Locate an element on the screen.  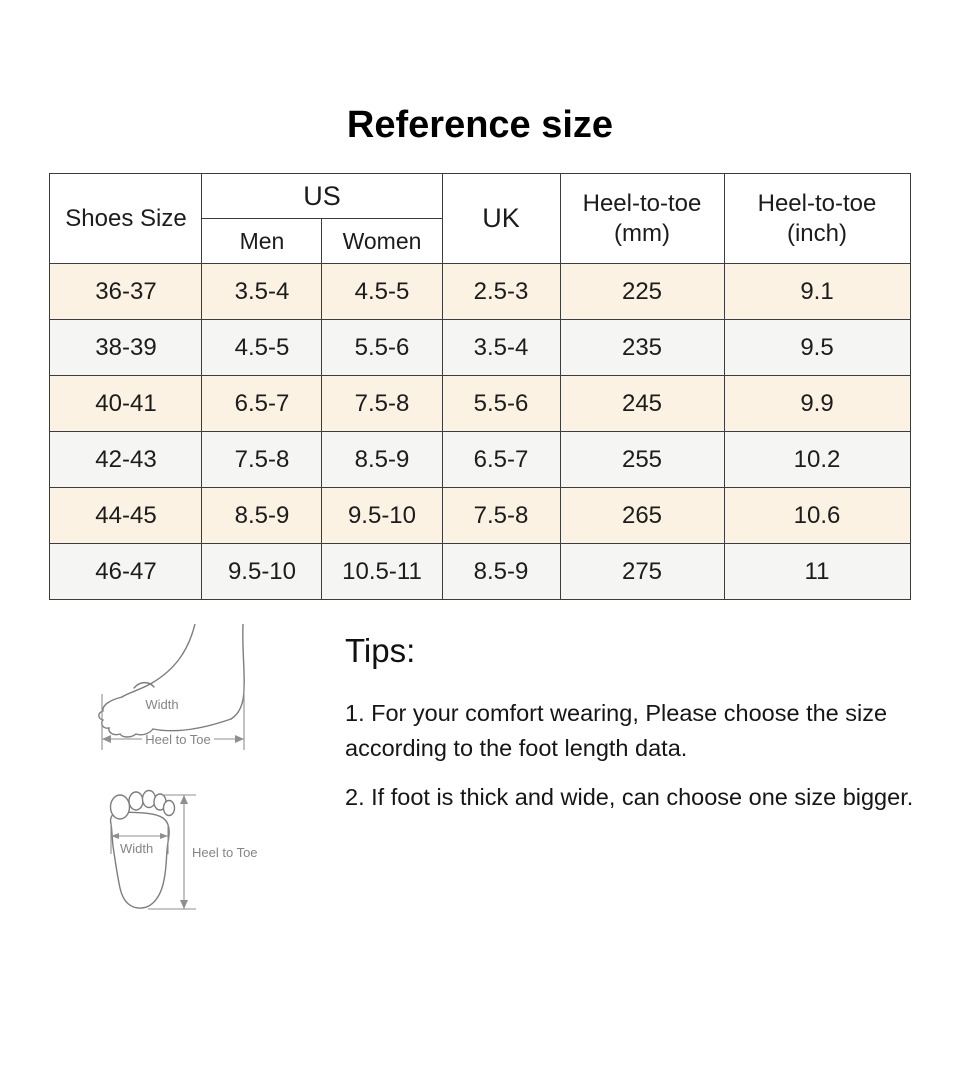
header-us-men: Men is located at coordinates (262, 241).